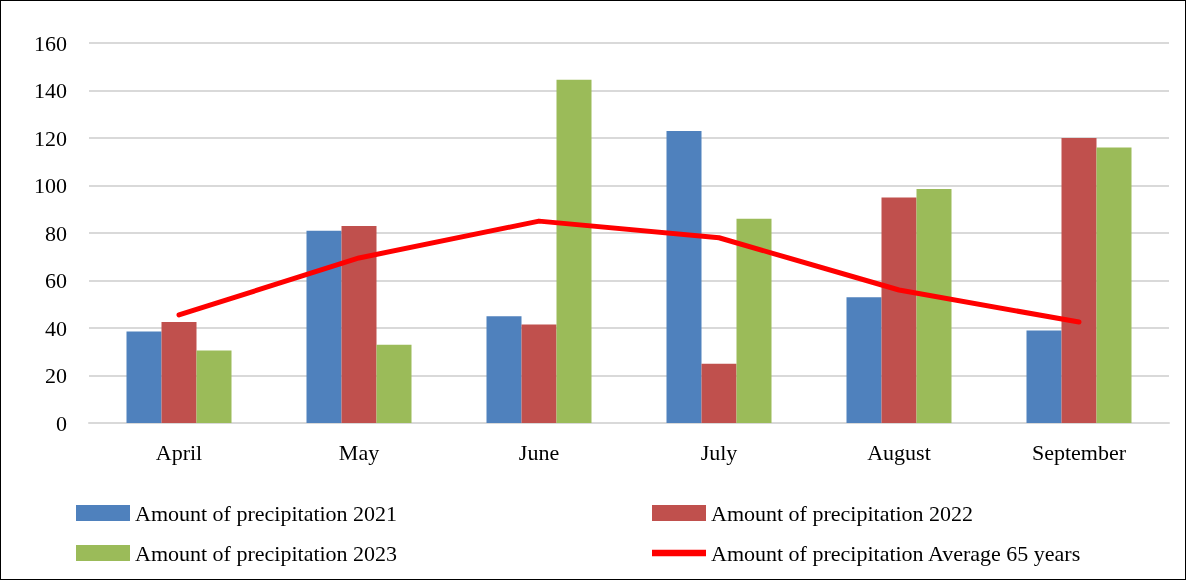  I want to click on y-tick-label: 40, so click(56, 328).